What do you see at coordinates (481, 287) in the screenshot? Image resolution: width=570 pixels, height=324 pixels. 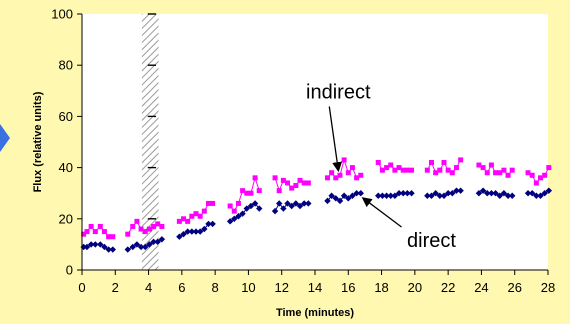 I see `x-tick-label: 24` at bounding box center [481, 287].